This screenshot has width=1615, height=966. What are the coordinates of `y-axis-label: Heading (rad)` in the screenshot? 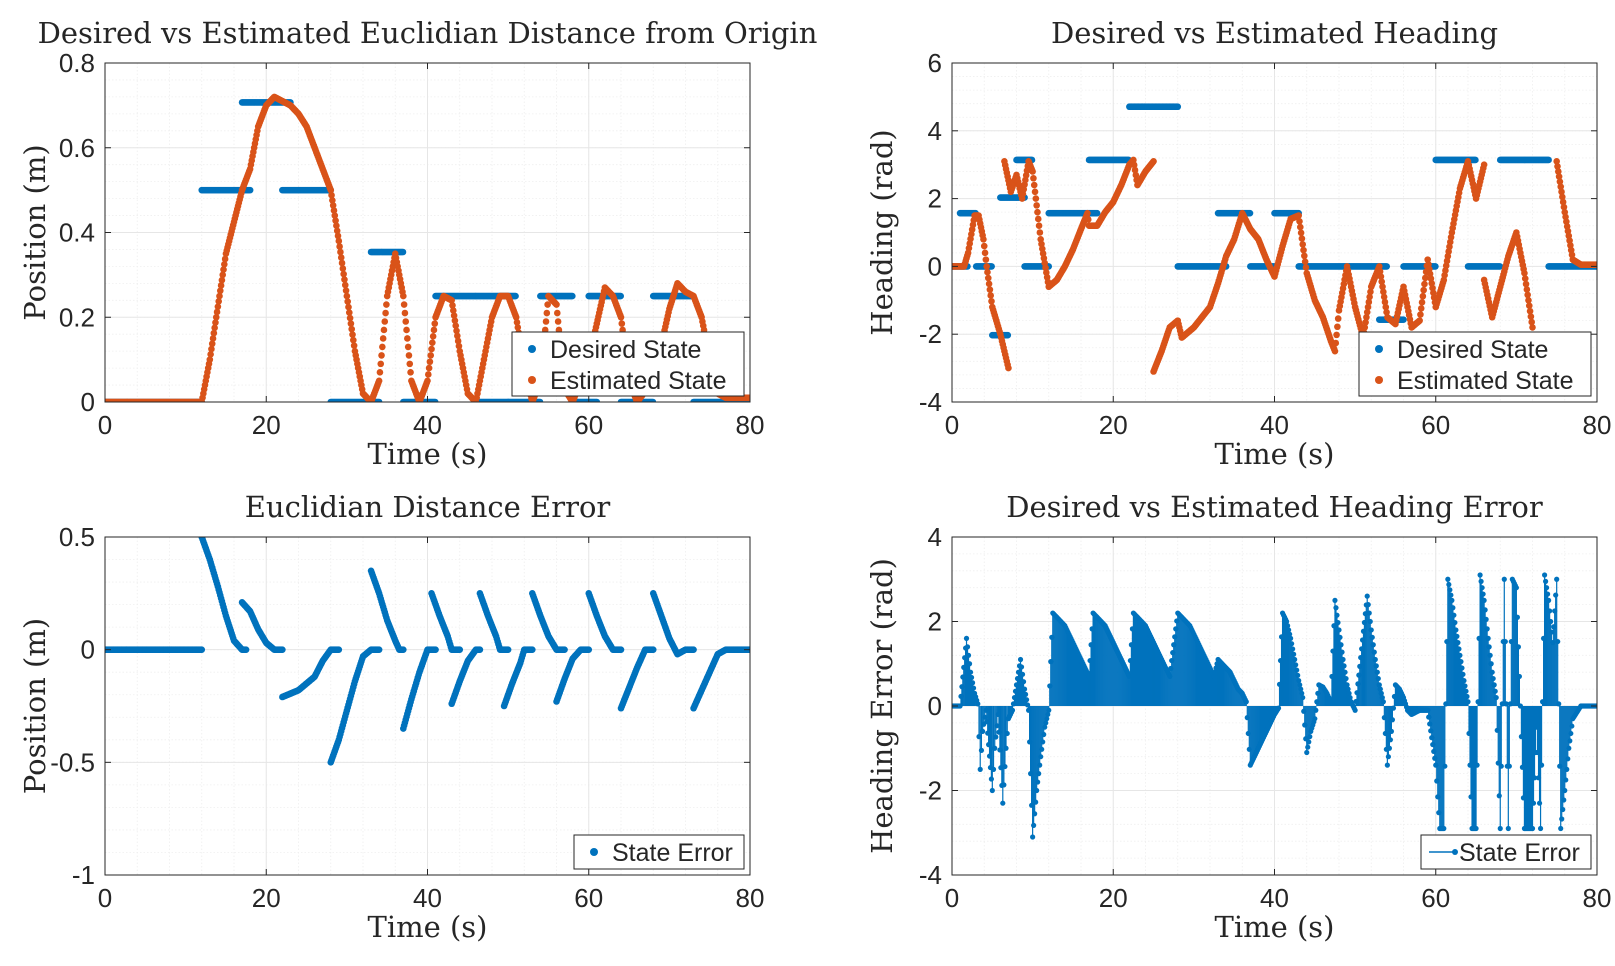 It's located at (882, 232).